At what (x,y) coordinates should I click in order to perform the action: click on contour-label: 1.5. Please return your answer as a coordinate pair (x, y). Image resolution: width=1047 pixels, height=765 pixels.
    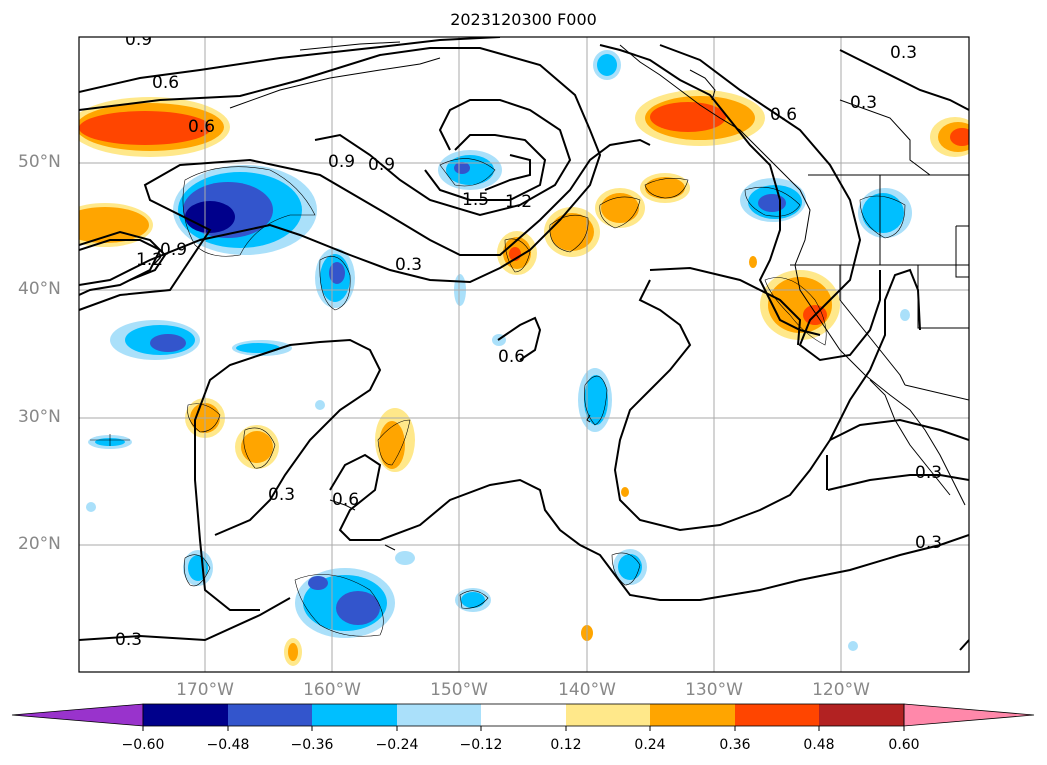
    Looking at the image, I should click on (475, 200).